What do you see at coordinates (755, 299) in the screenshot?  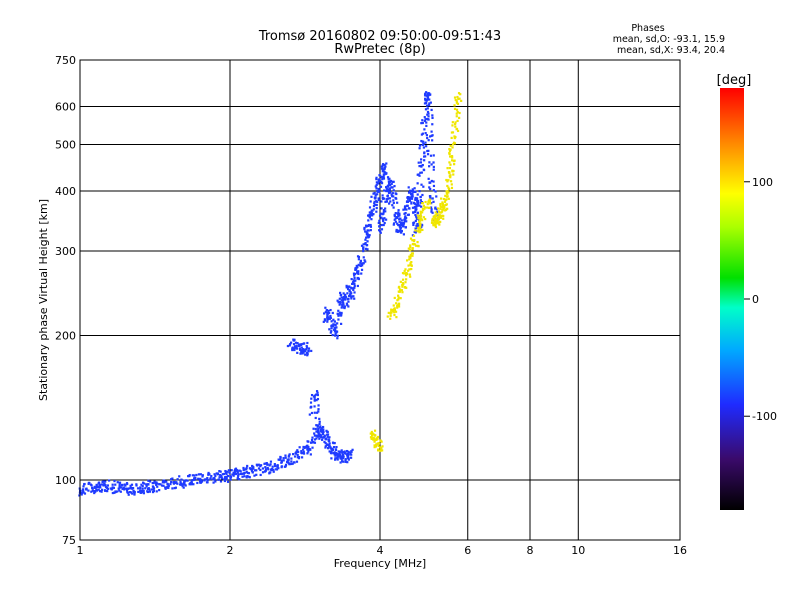 I see `colorbar-tick-label: 0` at bounding box center [755, 299].